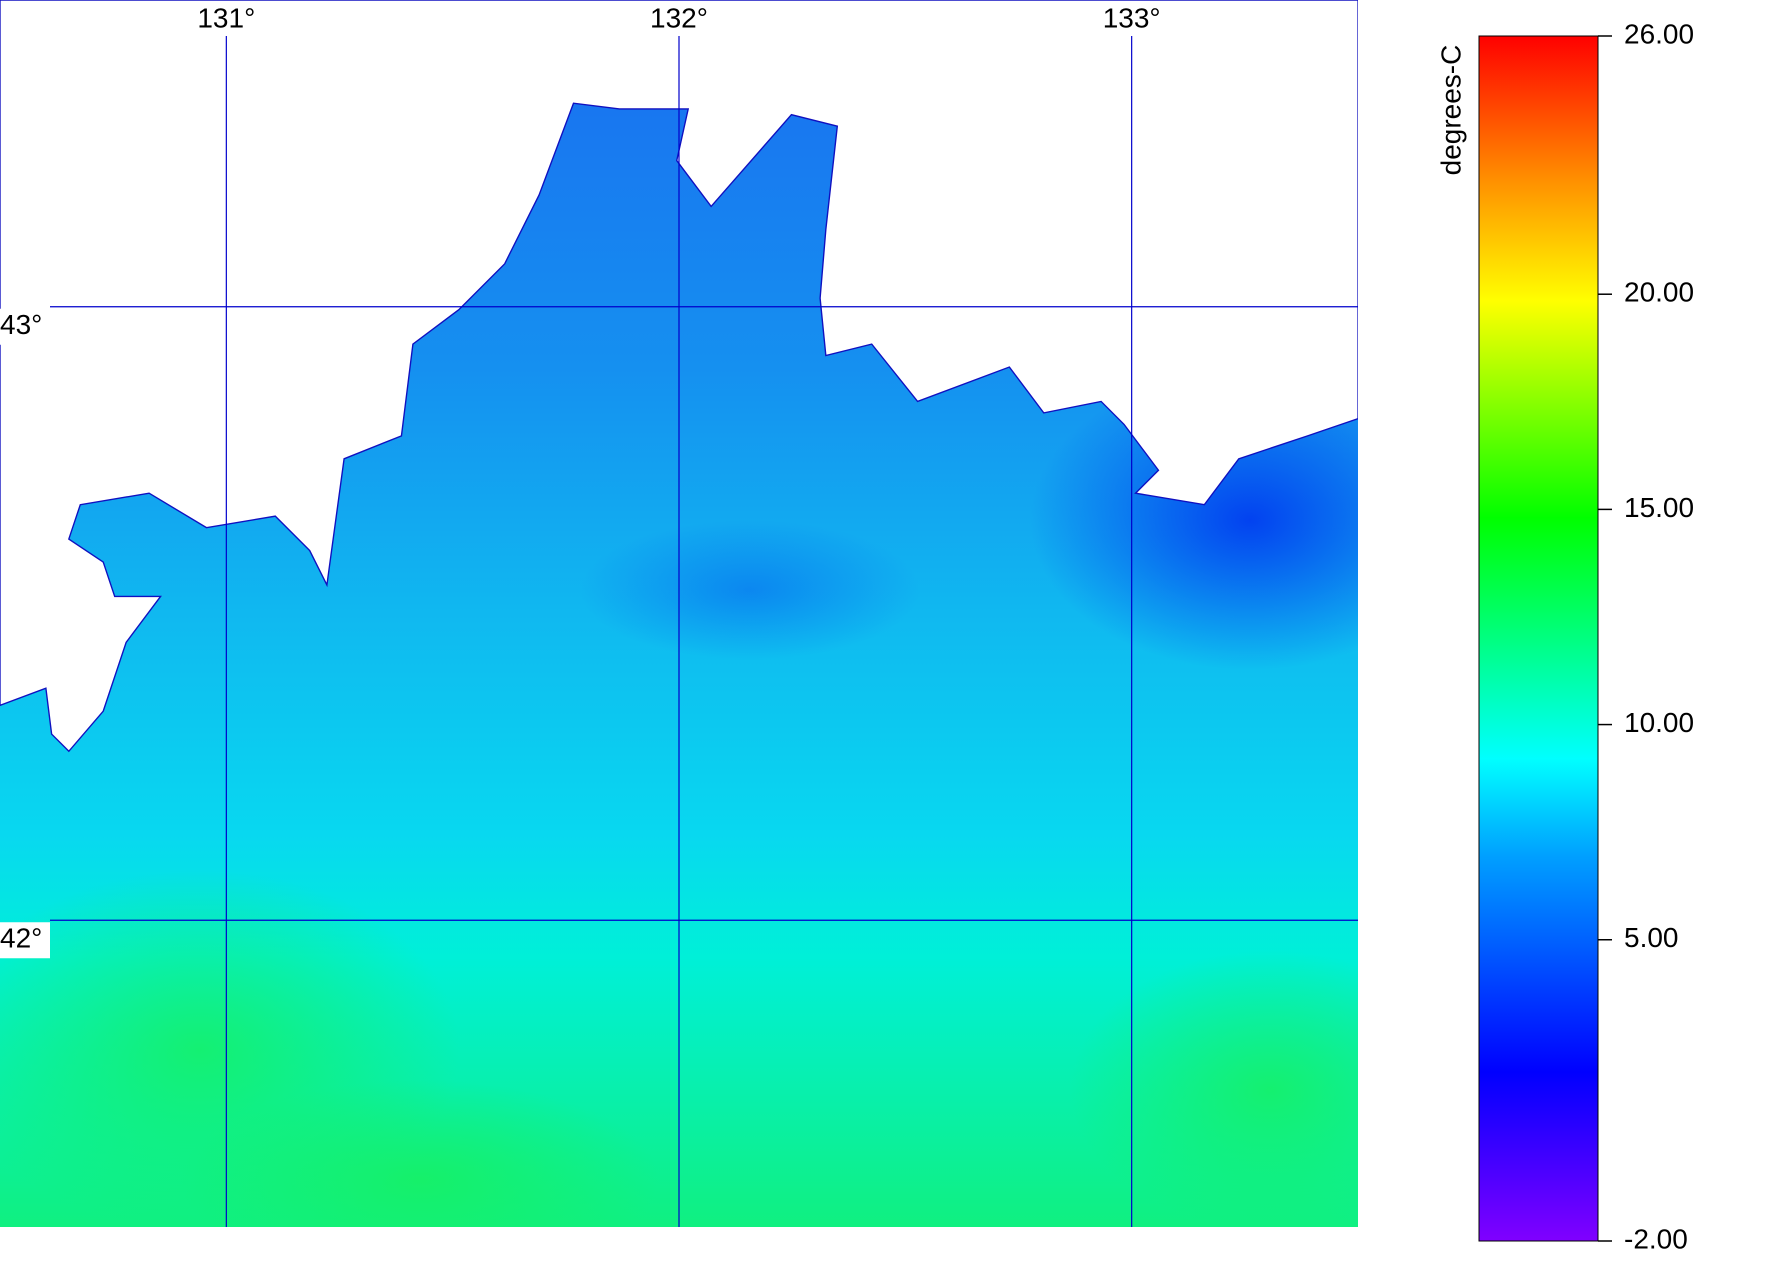  I want to click on longitude-label: 131°, so click(226, 17).